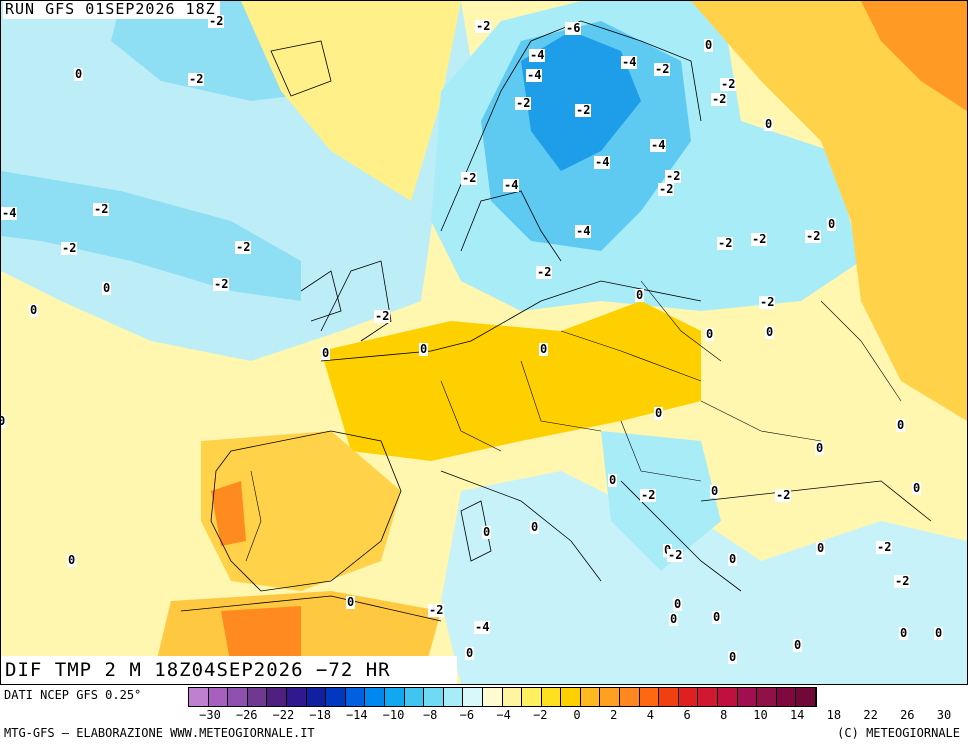 The height and width of the screenshot is (745, 968). What do you see at coordinates (503, 715) in the screenshot?
I see `colorbar-tick-label: −4` at bounding box center [503, 715].